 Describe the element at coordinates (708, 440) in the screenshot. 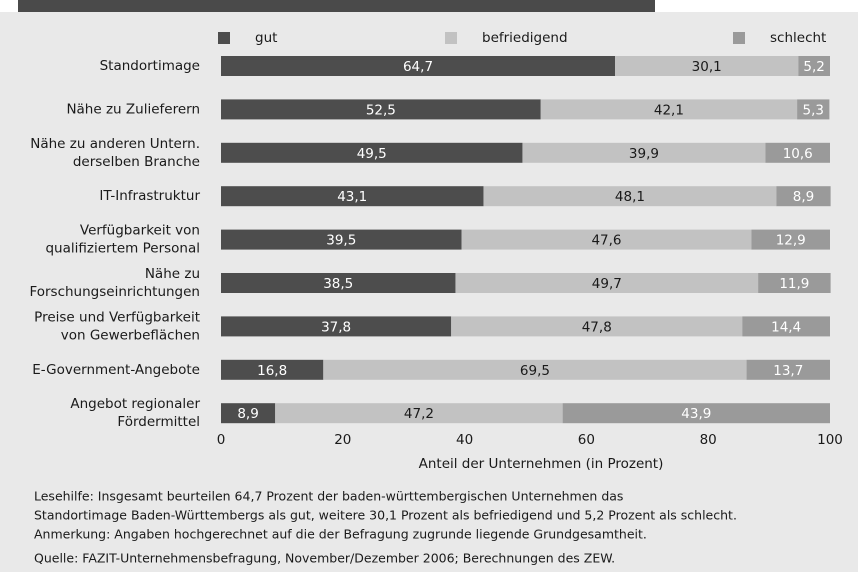

I see `x-tick-label: 80` at that location.